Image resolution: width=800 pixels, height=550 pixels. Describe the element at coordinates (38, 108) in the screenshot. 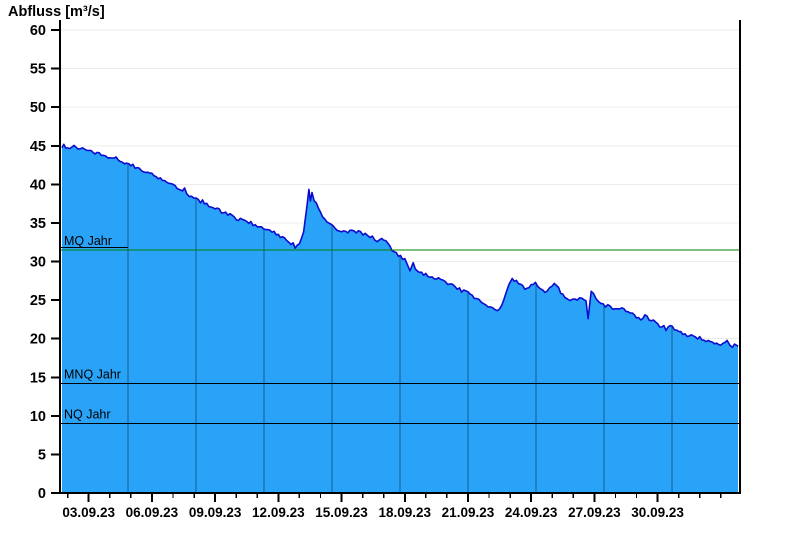

I see `y-tick-label: 50` at that location.